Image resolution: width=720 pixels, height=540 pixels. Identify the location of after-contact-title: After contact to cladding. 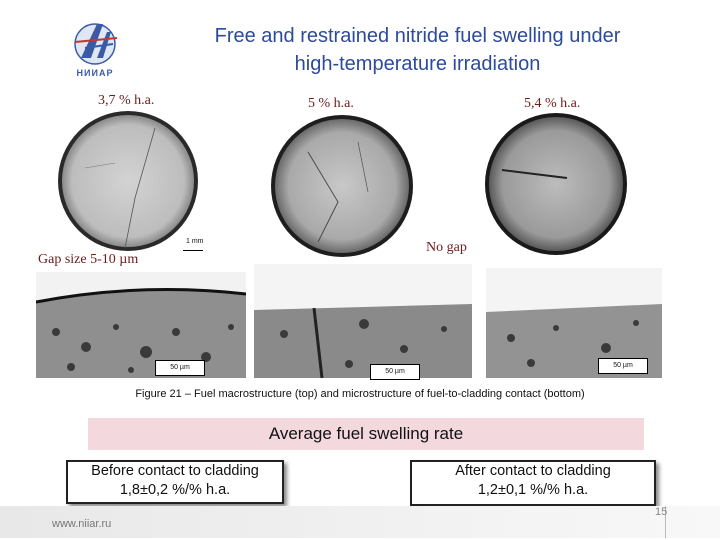
(533, 471).